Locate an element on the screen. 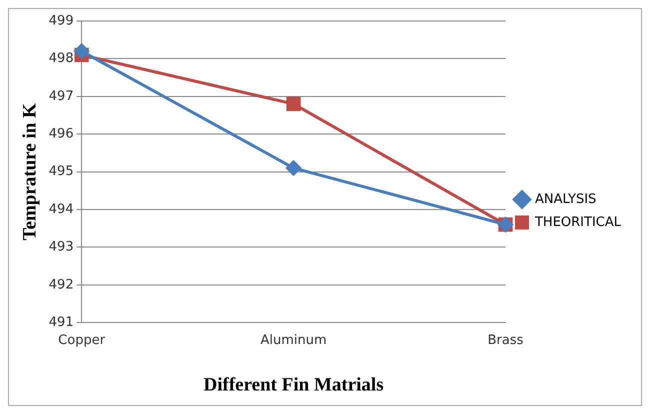 This screenshot has width=650, height=414. x-axis-title: Different Fin Matrials is located at coordinates (293, 385).